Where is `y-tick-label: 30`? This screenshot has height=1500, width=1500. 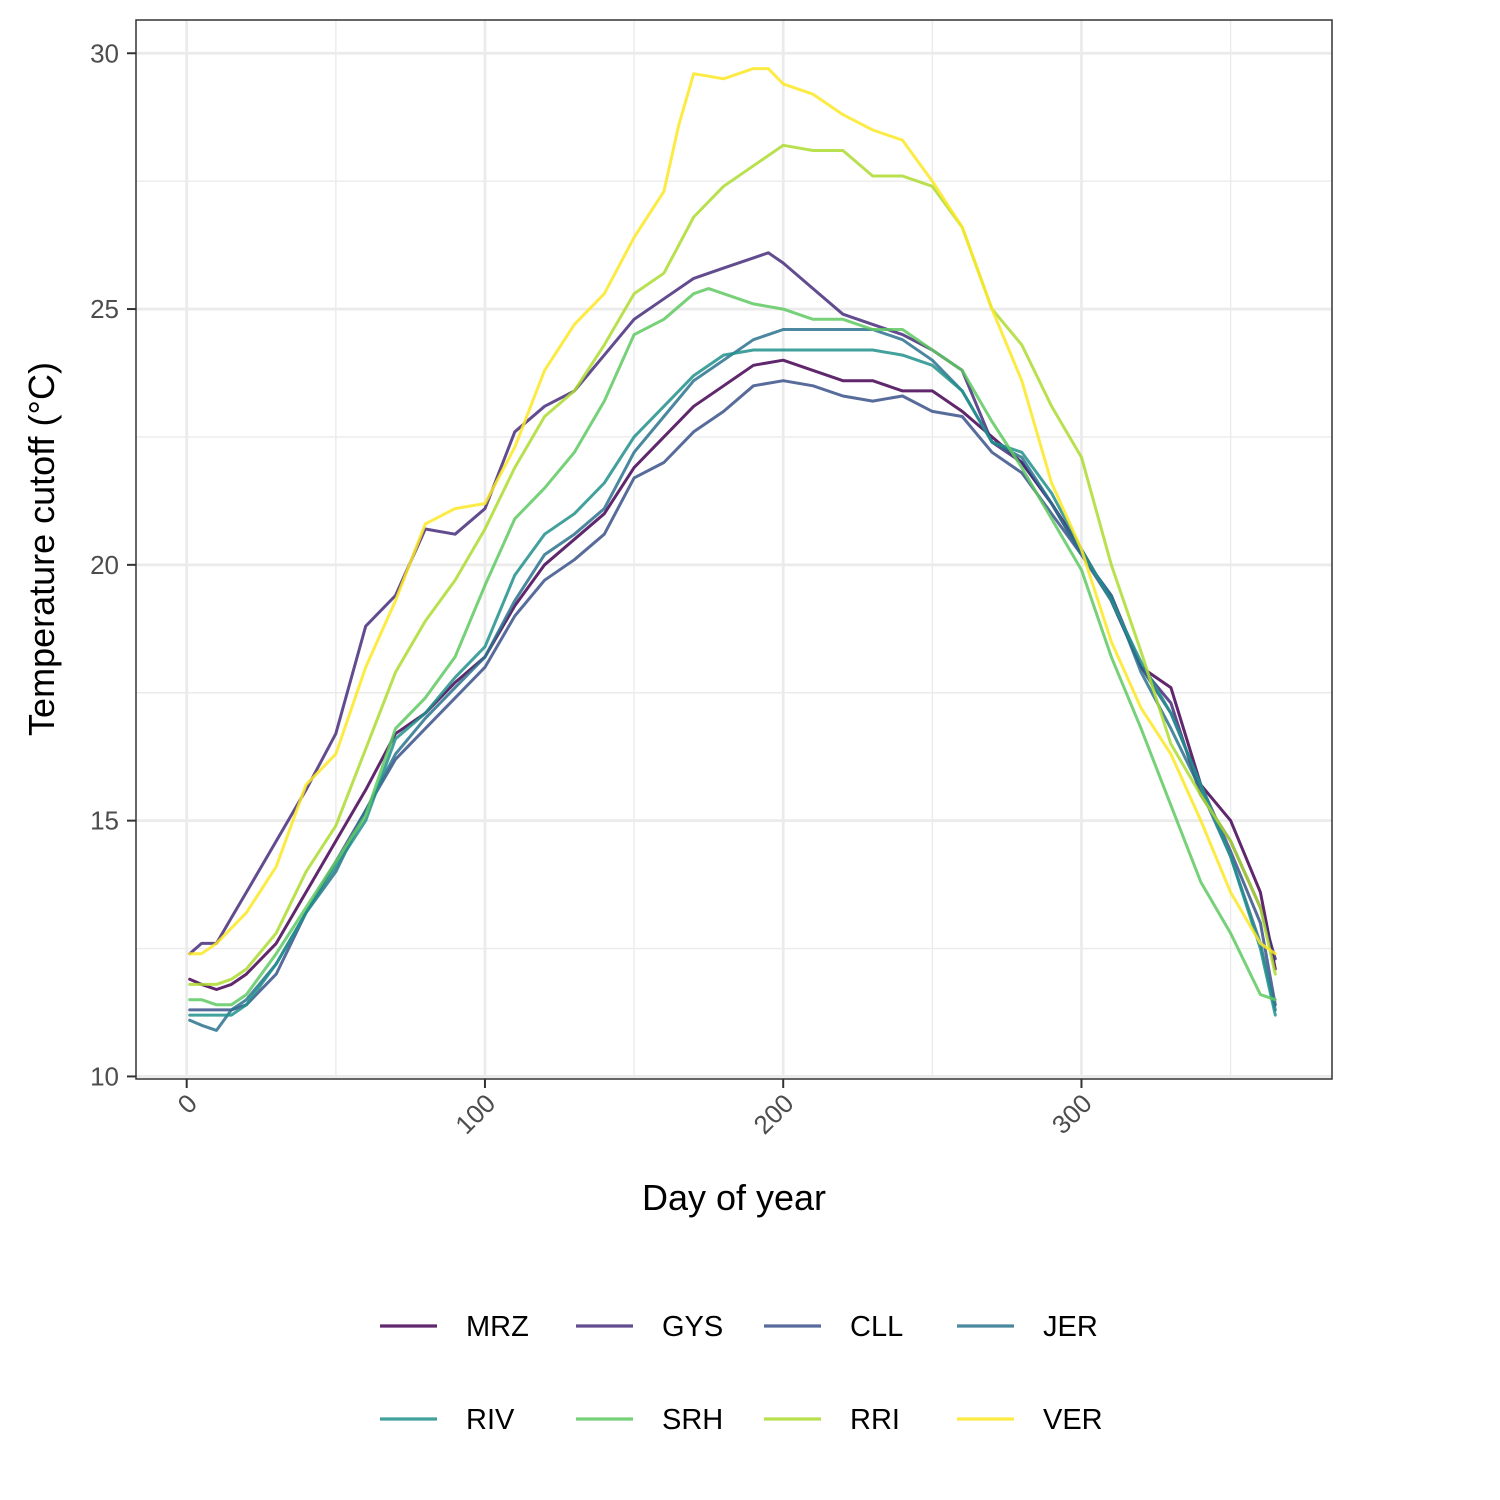 y-tick-label: 30 is located at coordinates (104, 53).